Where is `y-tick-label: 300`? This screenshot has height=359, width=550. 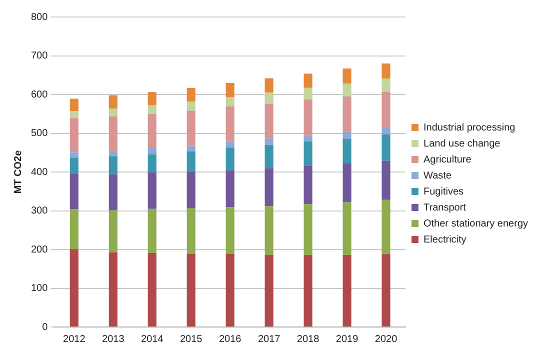
y-tick-label: 300 is located at coordinates (39, 211).